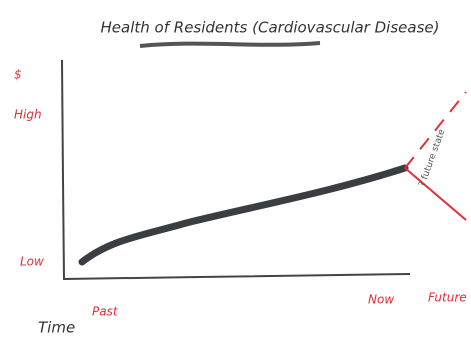 The width and height of the screenshot is (471, 350). I want to click on x-label: Now, so click(381, 300).